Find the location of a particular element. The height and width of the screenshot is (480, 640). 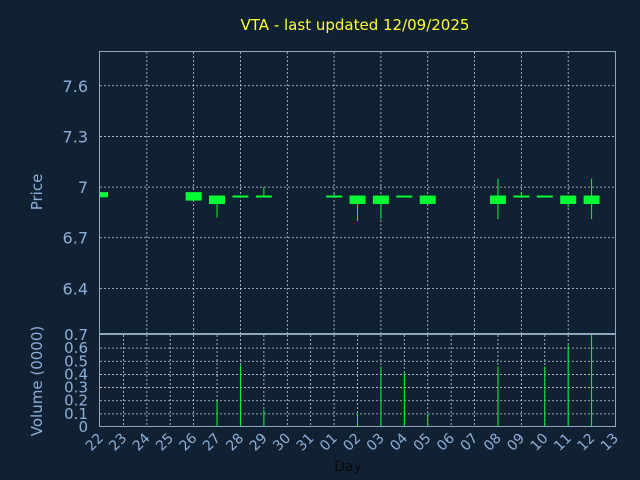

price-tick-label: 7 is located at coordinates (83, 187).